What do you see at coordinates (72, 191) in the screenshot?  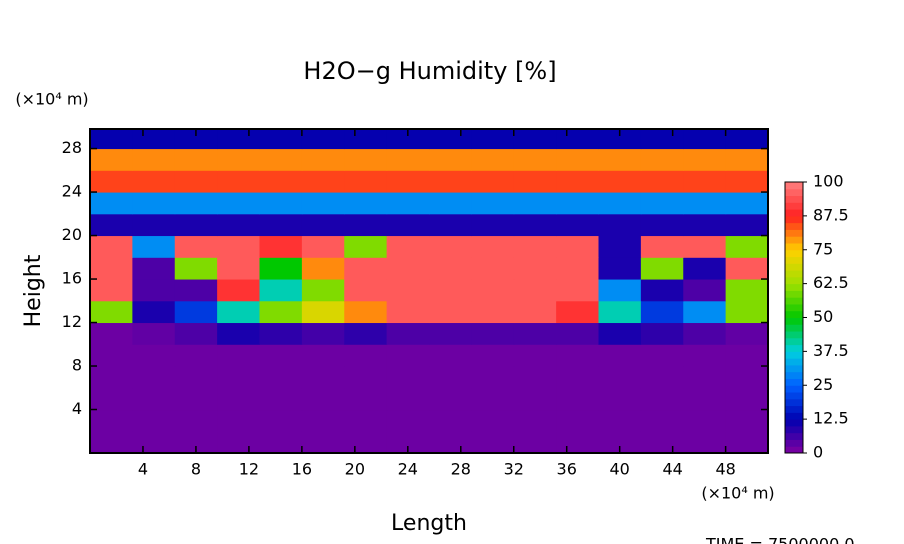 I see `y-tick-label: 24` at bounding box center [72, 191].